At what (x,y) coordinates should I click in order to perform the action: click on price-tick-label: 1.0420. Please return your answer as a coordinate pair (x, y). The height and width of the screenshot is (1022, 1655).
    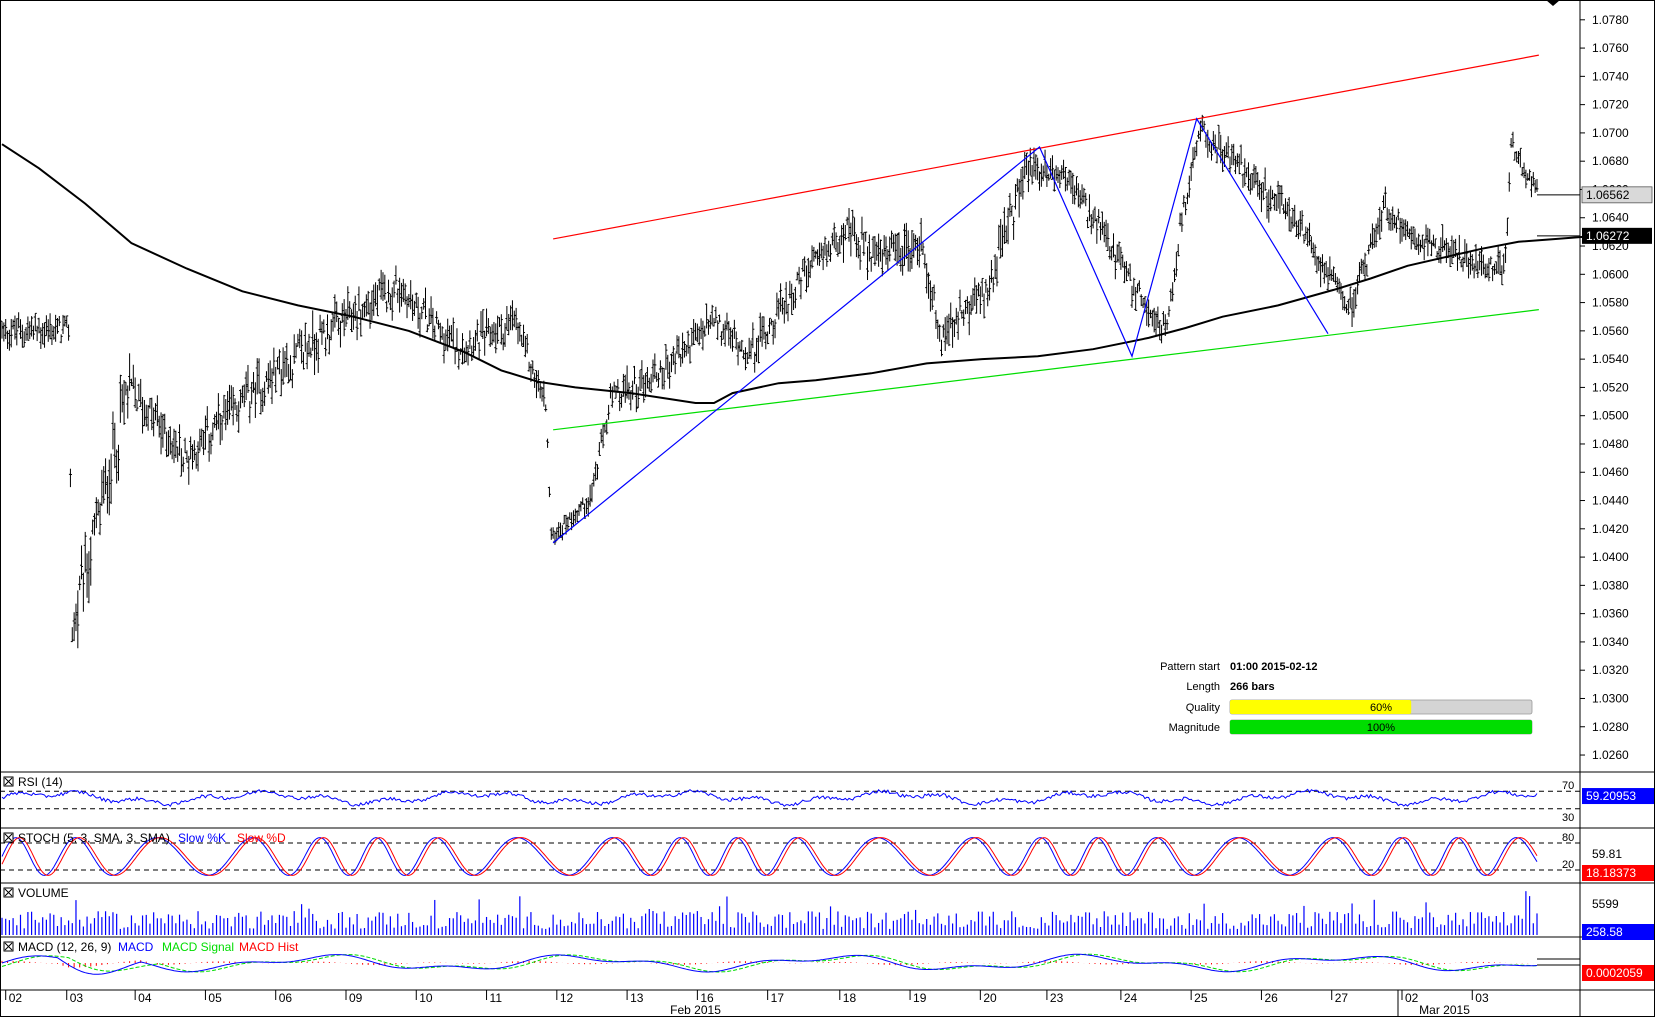
    Looking at the image, I should click on (1610, 529).